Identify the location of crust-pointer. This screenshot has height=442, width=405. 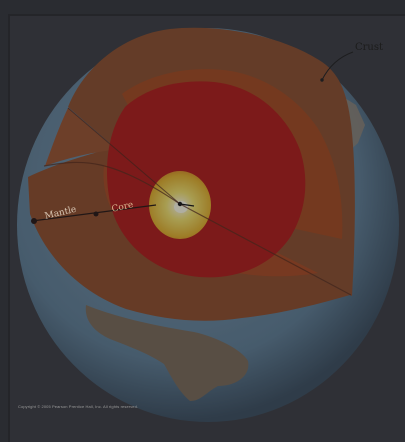
(322, 80).